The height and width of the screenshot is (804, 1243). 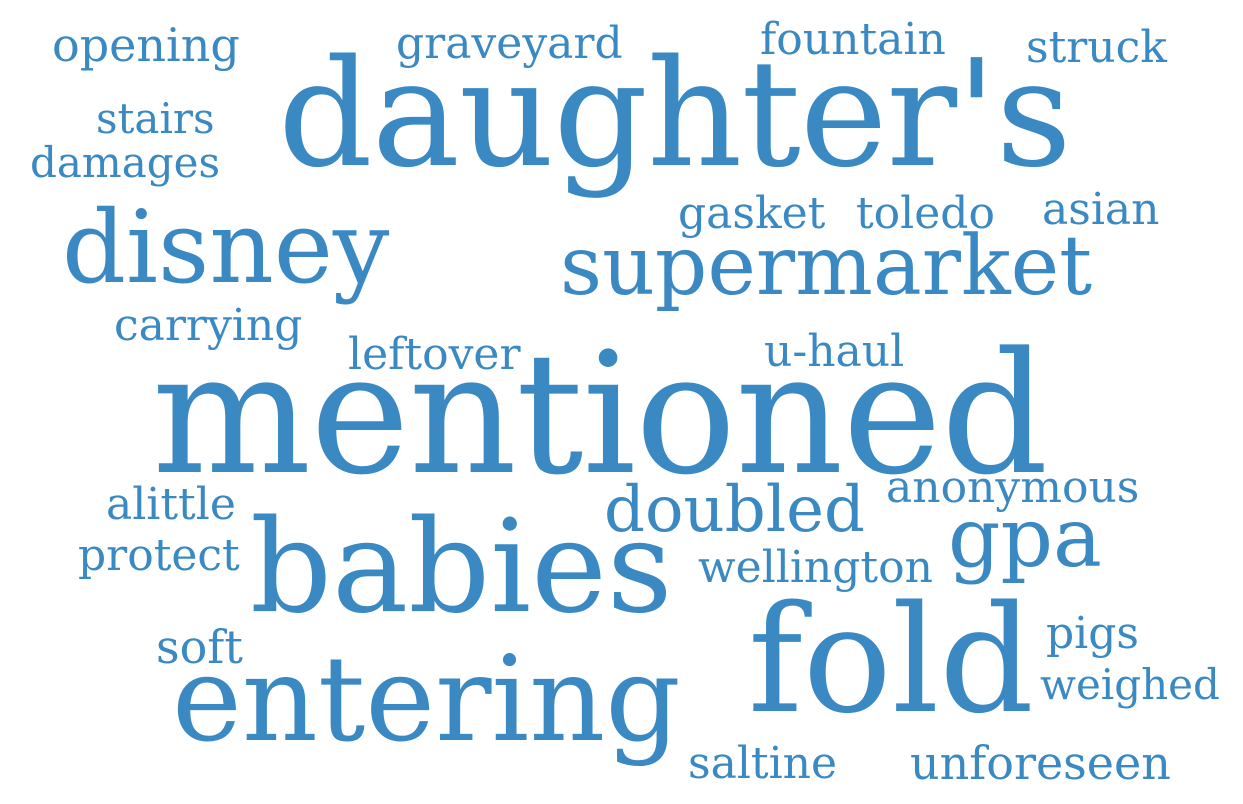 I want to click on word-u-haul: u-haul, so click(x=834, y=351).